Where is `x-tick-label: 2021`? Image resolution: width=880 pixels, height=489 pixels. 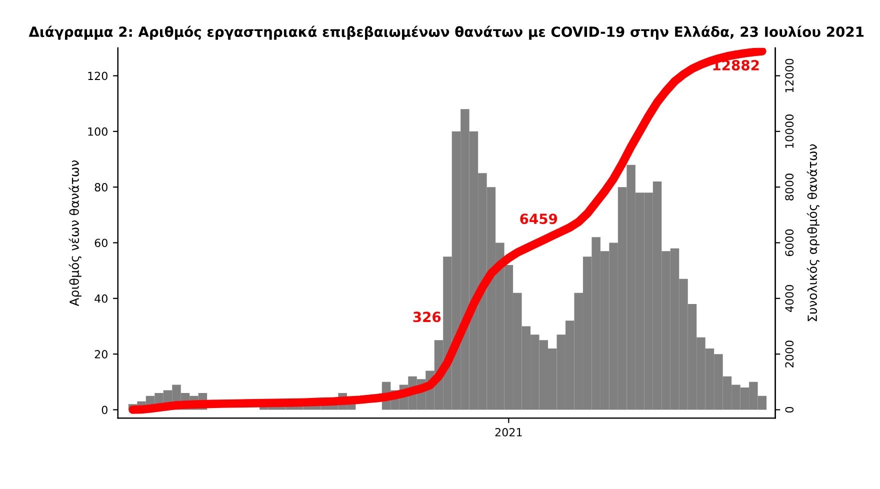
x-tick-label: 2021 is located at coordinates (508, 432).